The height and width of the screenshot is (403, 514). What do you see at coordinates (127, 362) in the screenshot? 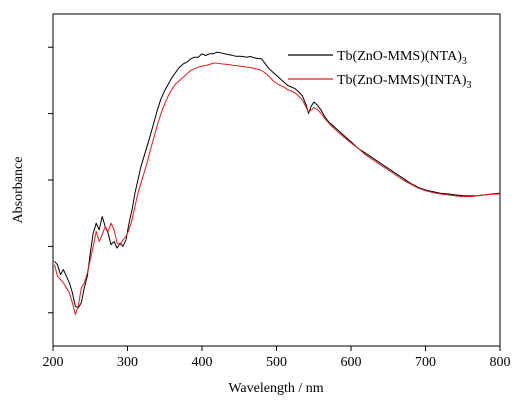
I see `x-tick-label: 300` at bounding box center [127, 362].